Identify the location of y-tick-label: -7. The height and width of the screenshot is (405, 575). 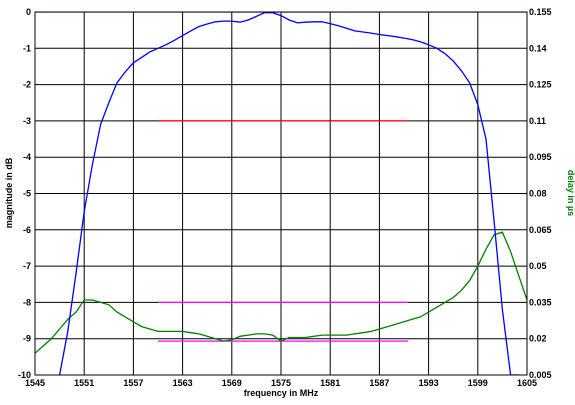
(27, 266).